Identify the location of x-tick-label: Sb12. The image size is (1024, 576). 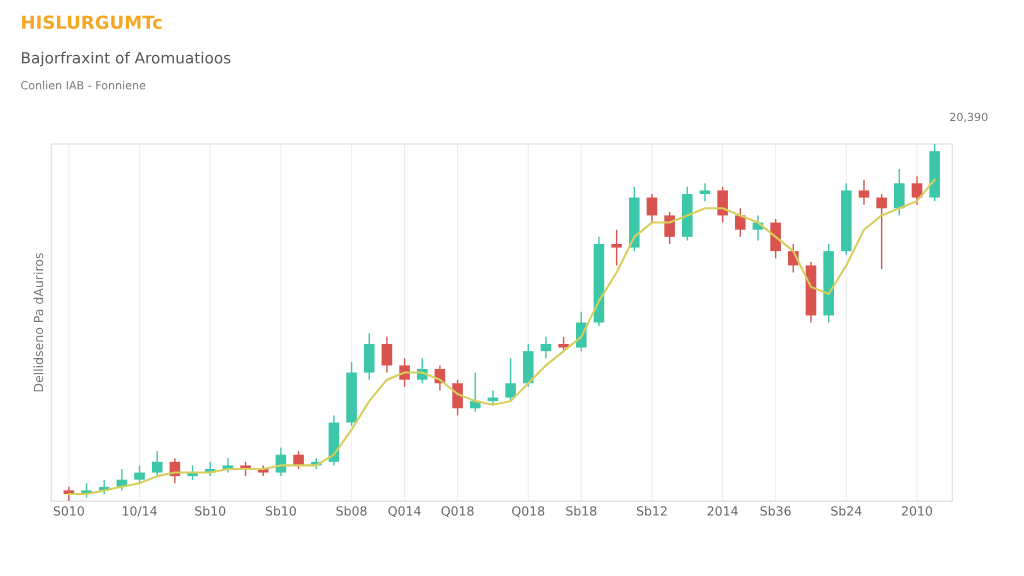
(651, 510).